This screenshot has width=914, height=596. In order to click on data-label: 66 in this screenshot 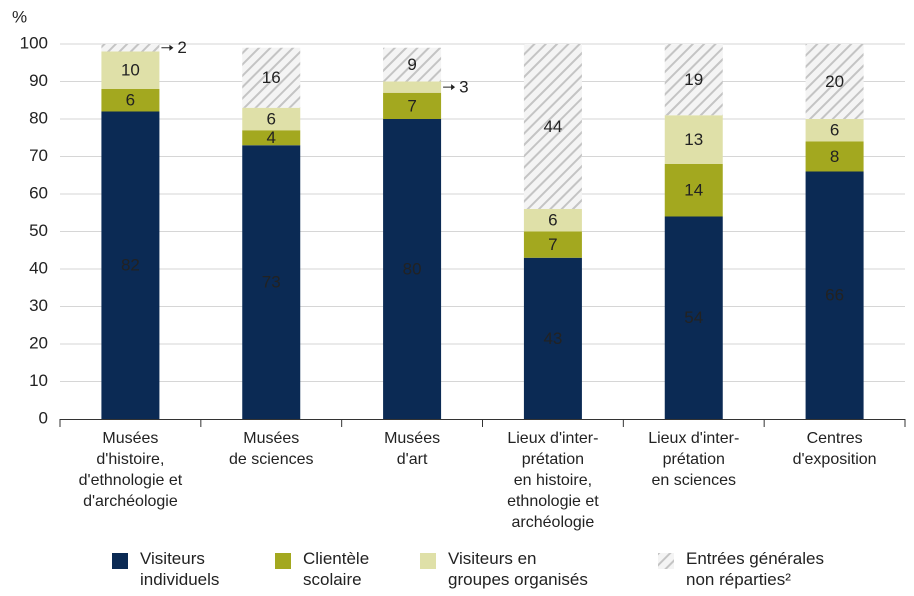, I will do `click(834, 295)`.